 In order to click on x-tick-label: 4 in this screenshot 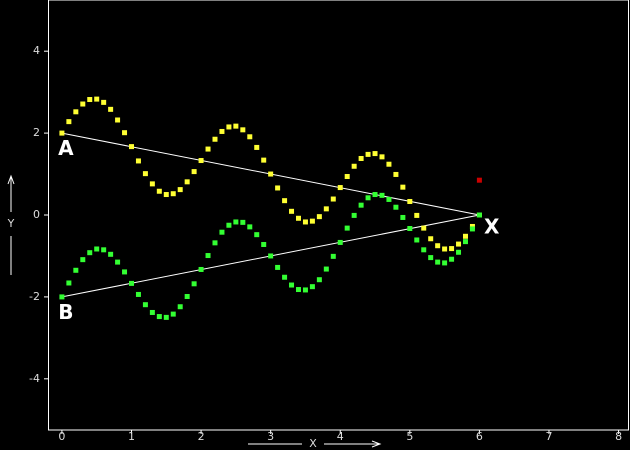, I will do `click(340, 436)`.